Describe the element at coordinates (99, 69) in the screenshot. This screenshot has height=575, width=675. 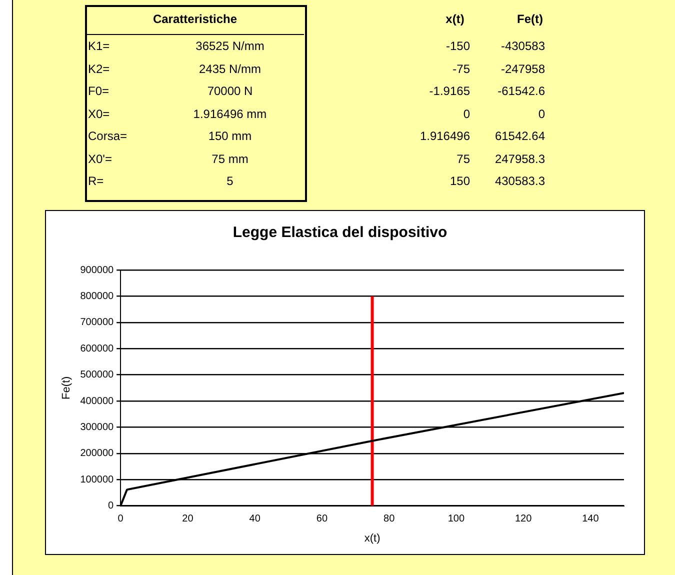
I see `text: K2=` at that location.